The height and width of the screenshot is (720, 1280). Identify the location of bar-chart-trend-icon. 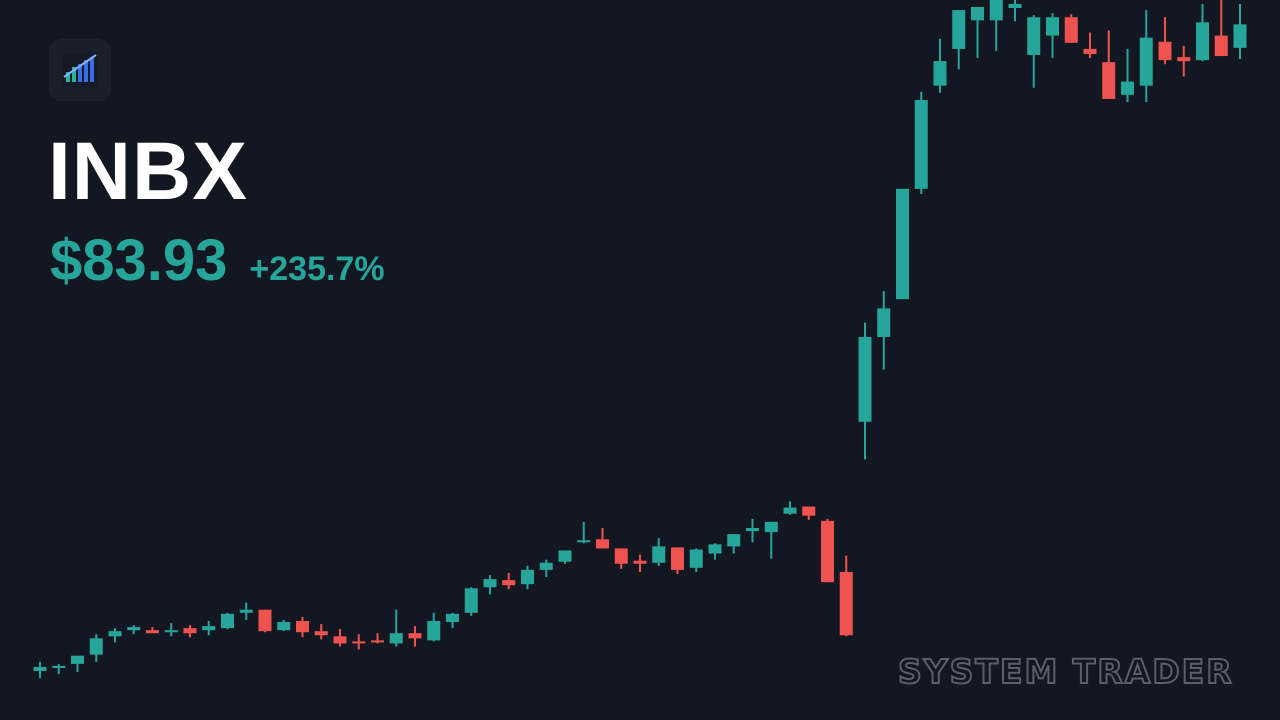
(80, 70).